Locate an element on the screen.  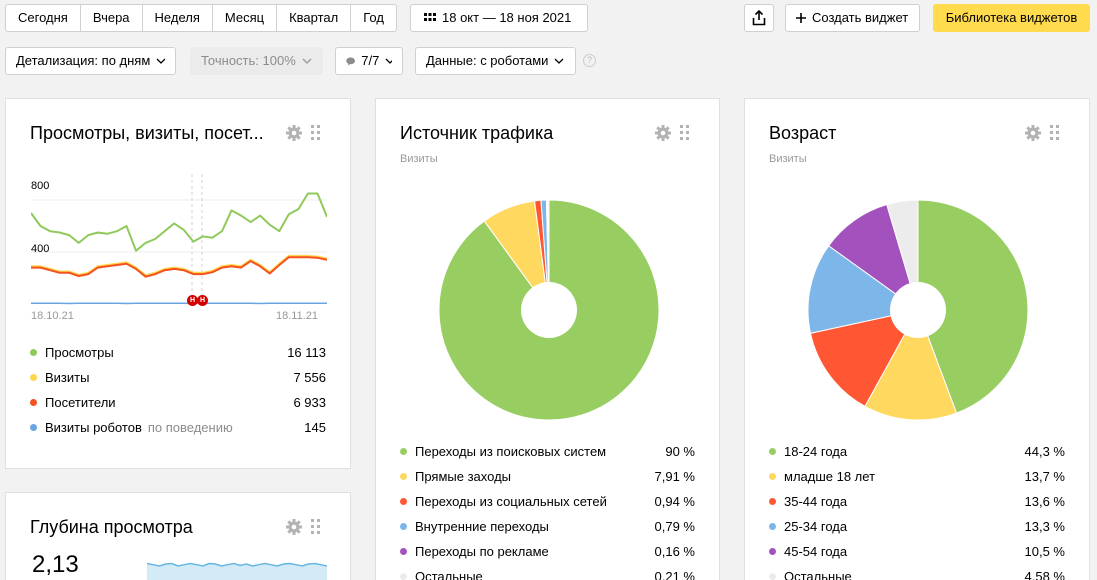
legend-item: младше 18 лет 13,7 % is located at coordinates (917, 476).